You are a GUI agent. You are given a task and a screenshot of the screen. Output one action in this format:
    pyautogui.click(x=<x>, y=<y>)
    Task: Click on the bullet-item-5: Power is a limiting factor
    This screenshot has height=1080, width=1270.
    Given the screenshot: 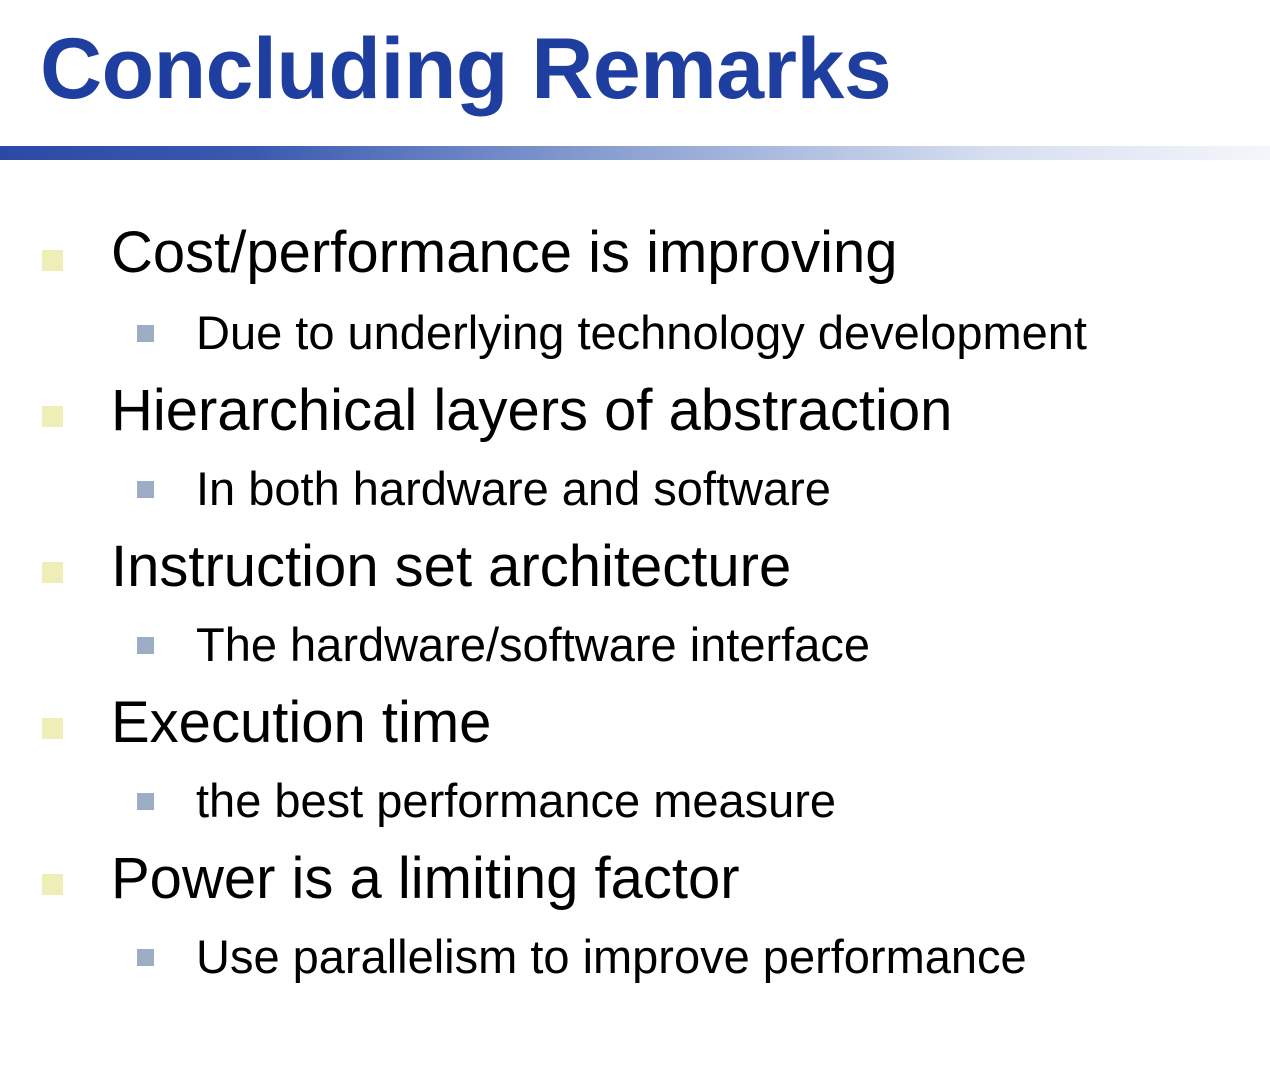 What is the action you would take?
    pyautogui.click(x=635, y=879)
    